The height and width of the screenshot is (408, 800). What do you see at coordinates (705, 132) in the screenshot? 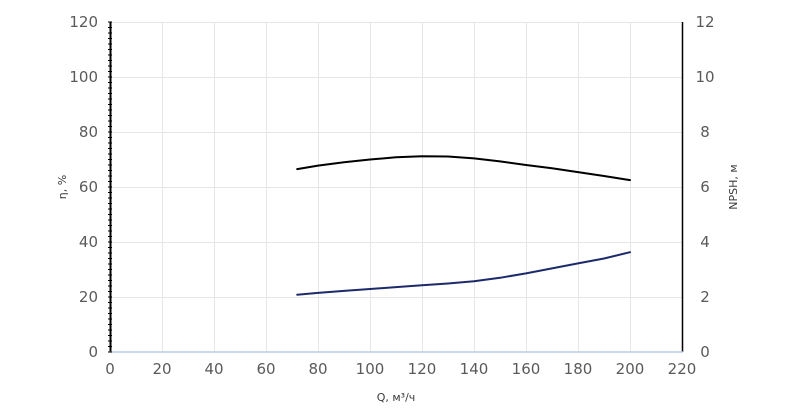
I see `y2-tick-label: 8` at bounding box center [705, 132].